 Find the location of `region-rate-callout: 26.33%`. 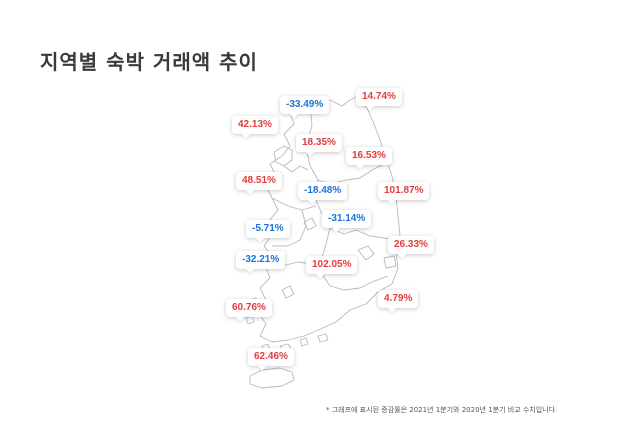

region-rate-callout: 26.33% is located at coordinates (411, 245).